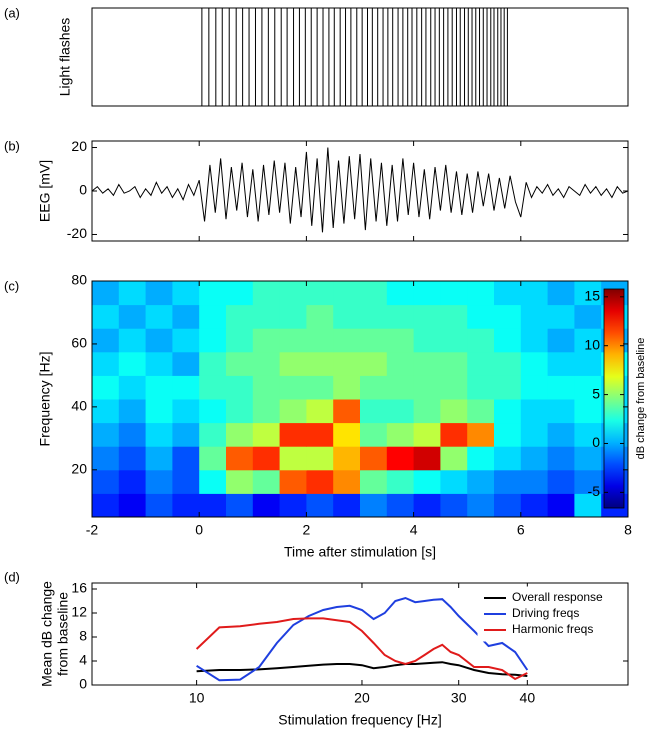 The height and width of the screenshot is (733, 650). What do you see at coordinates (63, 634) in the screenshot?
I see `y-axis-label: from baseline` at bounding box center [63, 634].